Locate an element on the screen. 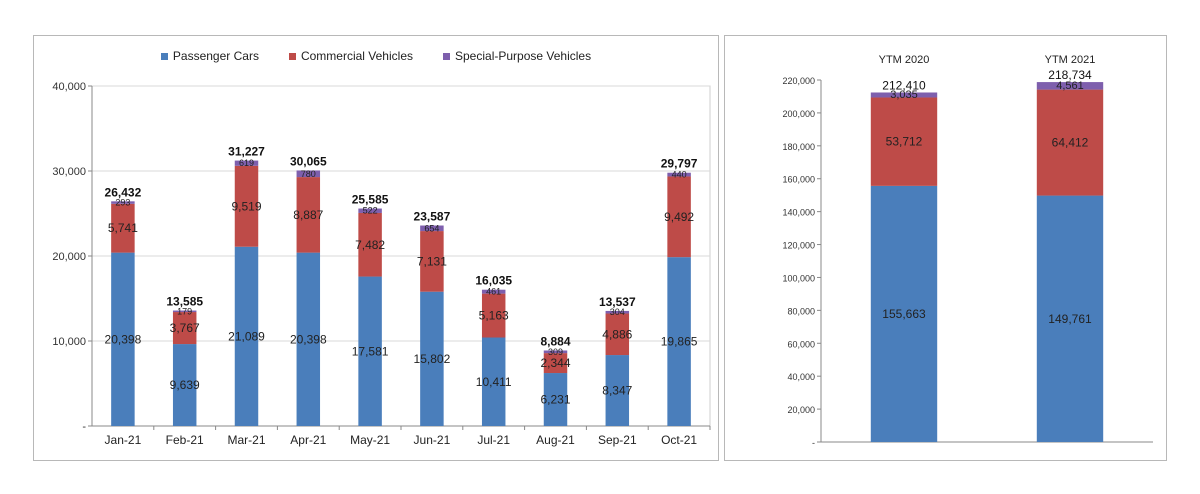  total-label: 212,410 is located at coordinates (904, 85).